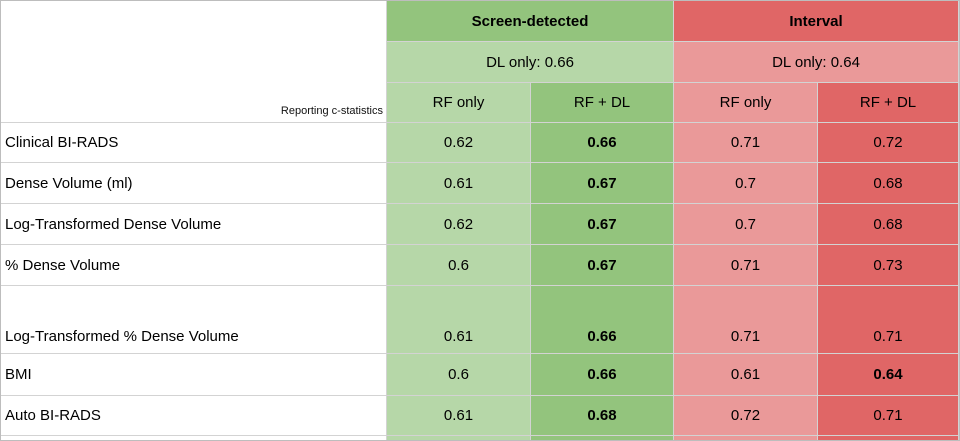  I want to click on cell-value: 0.64, so click(888, 375).